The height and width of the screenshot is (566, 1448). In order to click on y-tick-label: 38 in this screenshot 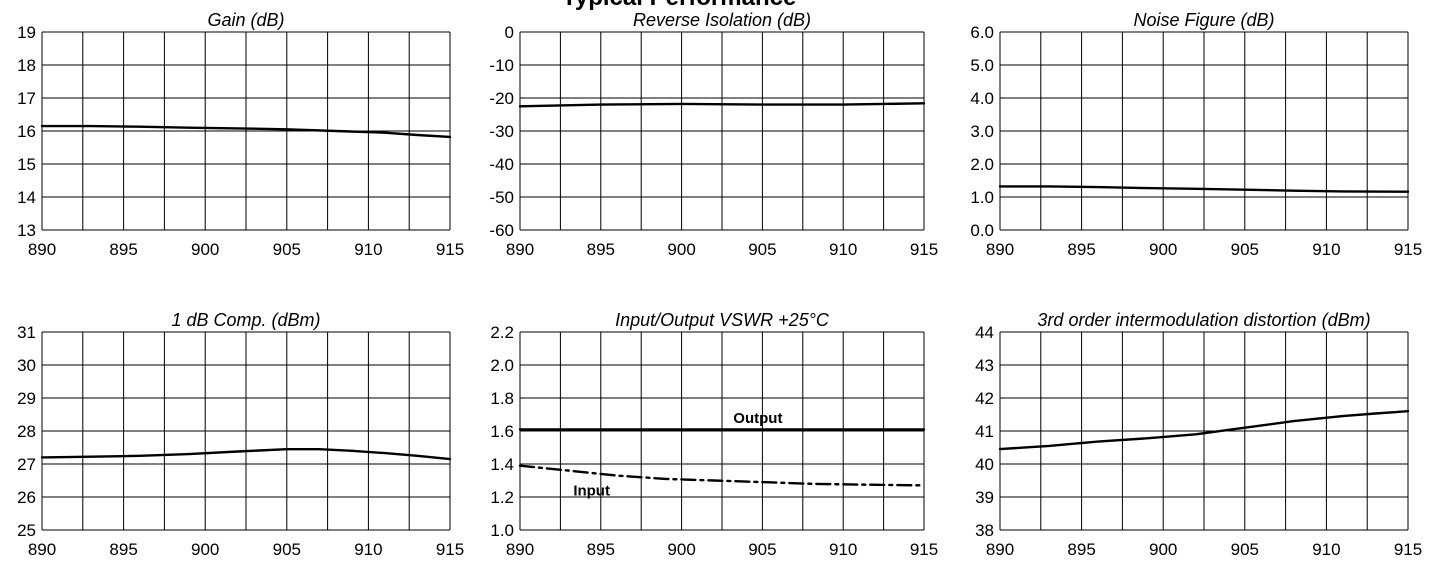, I will do `click(984, 530)`.